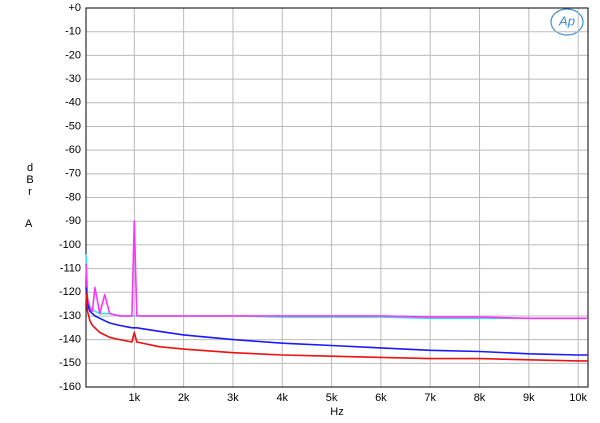  Describe the element at coordinates (336, 412) in the screenshot. I see `x-axis-label: Hz` at that location.